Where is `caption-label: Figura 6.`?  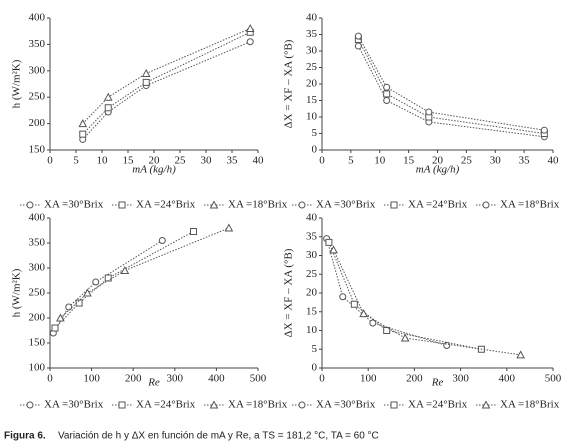
caption-label: Figura 6. is located at coordinates (25, 436).